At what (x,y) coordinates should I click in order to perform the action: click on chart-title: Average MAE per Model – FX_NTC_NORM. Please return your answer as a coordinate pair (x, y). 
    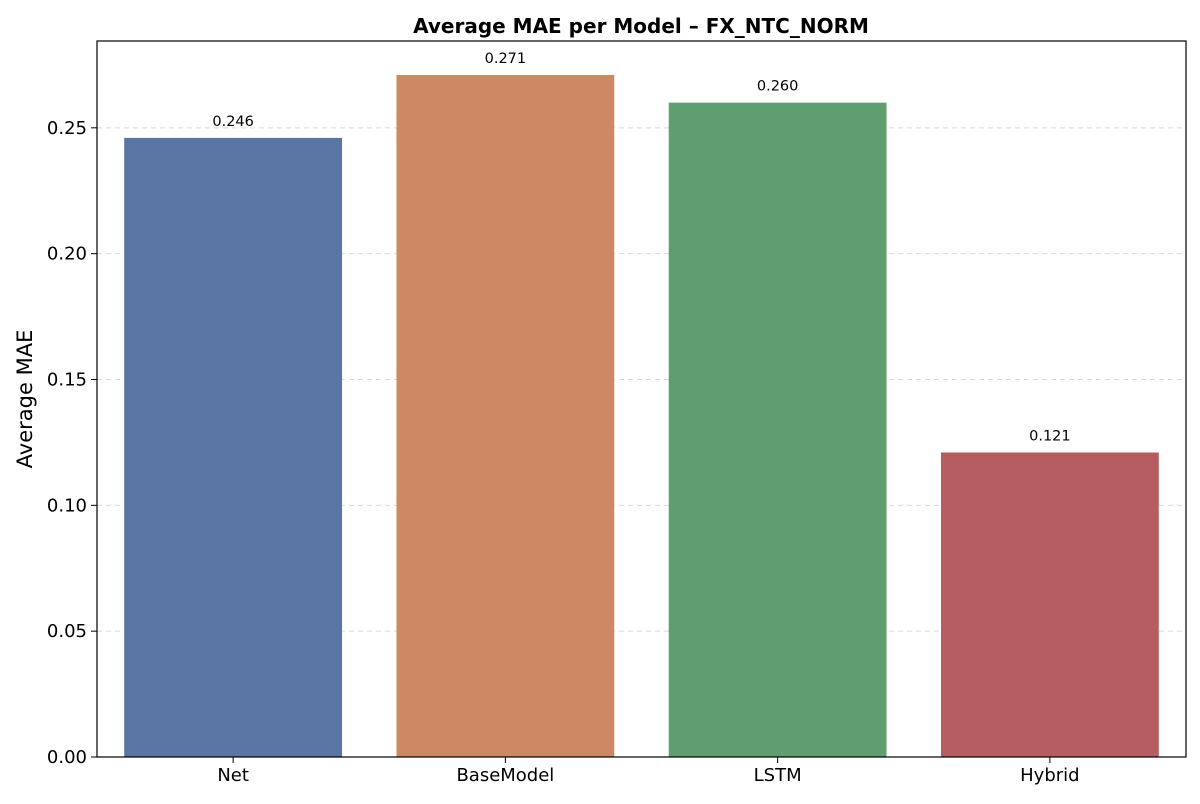
    Looking at the image, I should click on (641, 26).